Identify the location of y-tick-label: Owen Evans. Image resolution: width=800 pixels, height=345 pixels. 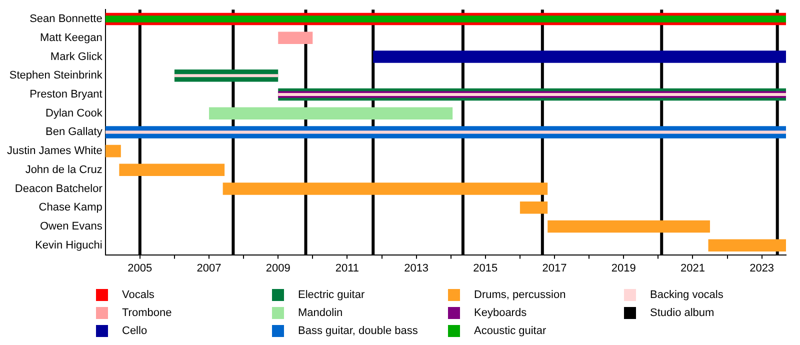
(71, 226).